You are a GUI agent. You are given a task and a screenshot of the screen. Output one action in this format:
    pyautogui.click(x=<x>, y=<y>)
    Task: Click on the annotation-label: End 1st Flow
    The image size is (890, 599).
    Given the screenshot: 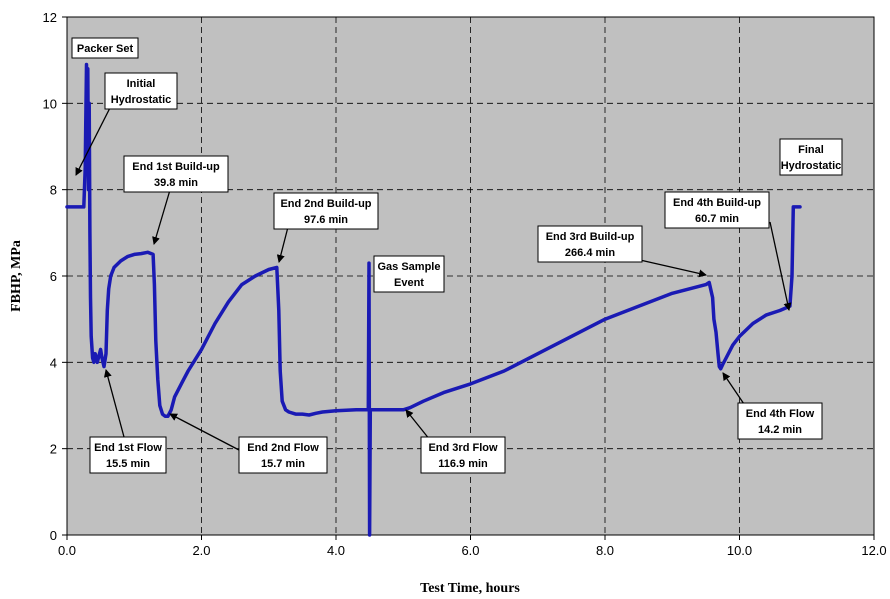 What is the action you would take?
    pyautogui.click(x=128, y=448)
    